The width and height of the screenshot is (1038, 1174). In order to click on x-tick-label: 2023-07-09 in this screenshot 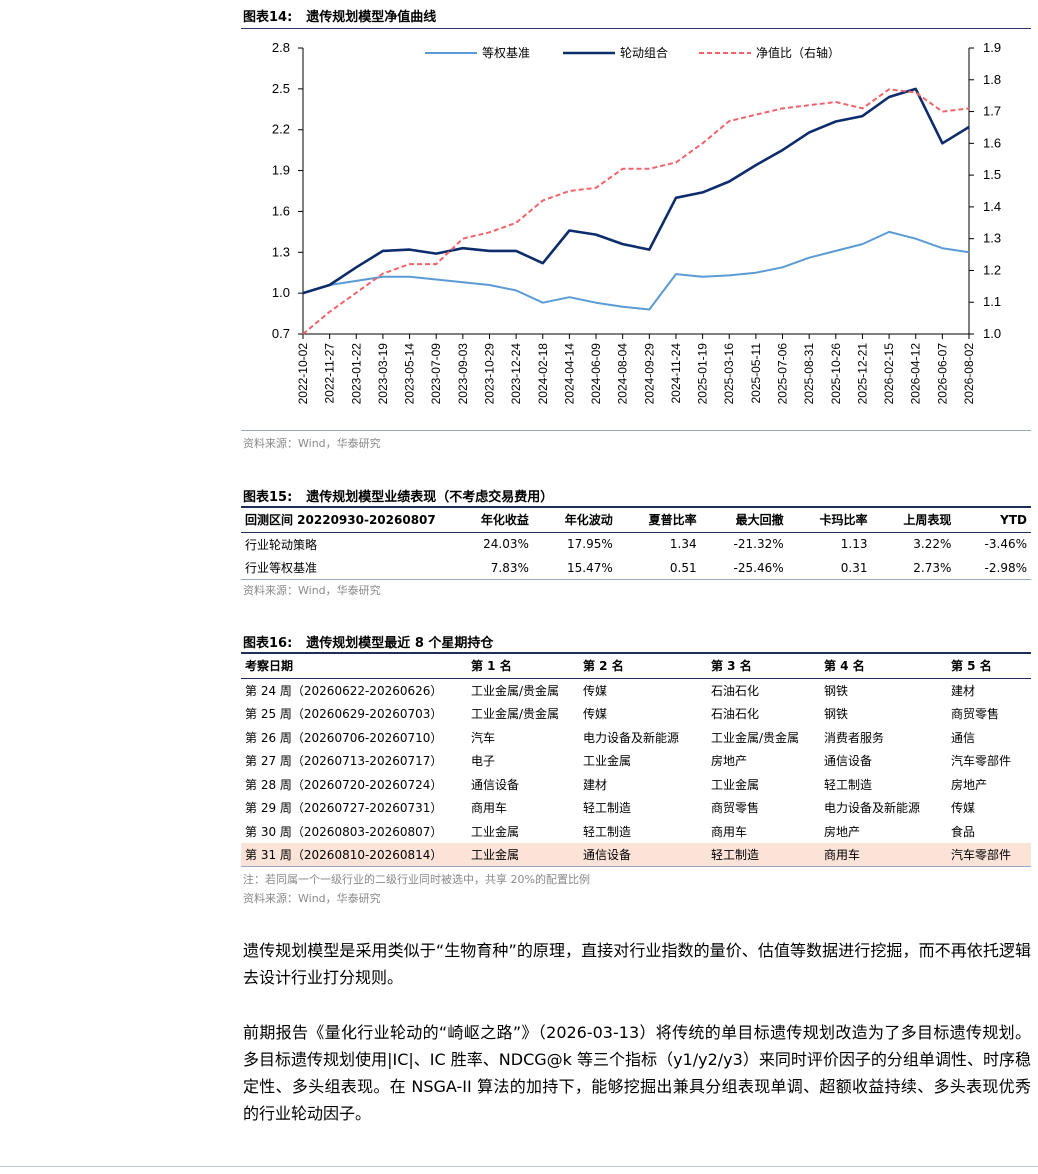, I will do `click(436, 374)`.